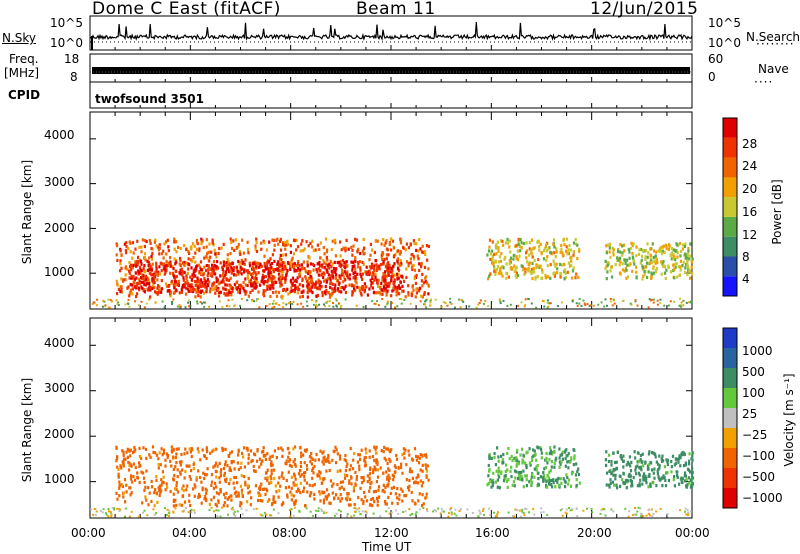 The image size is (800, 554). Describe the element at coordinates (59, 388) in the screenshot. I see `velocity-ytick-3000: 3000` at that location.